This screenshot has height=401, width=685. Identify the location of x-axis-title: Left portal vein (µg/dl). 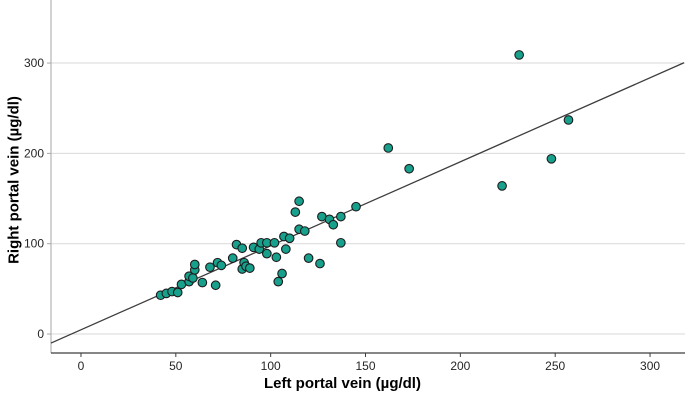
(342, 383).